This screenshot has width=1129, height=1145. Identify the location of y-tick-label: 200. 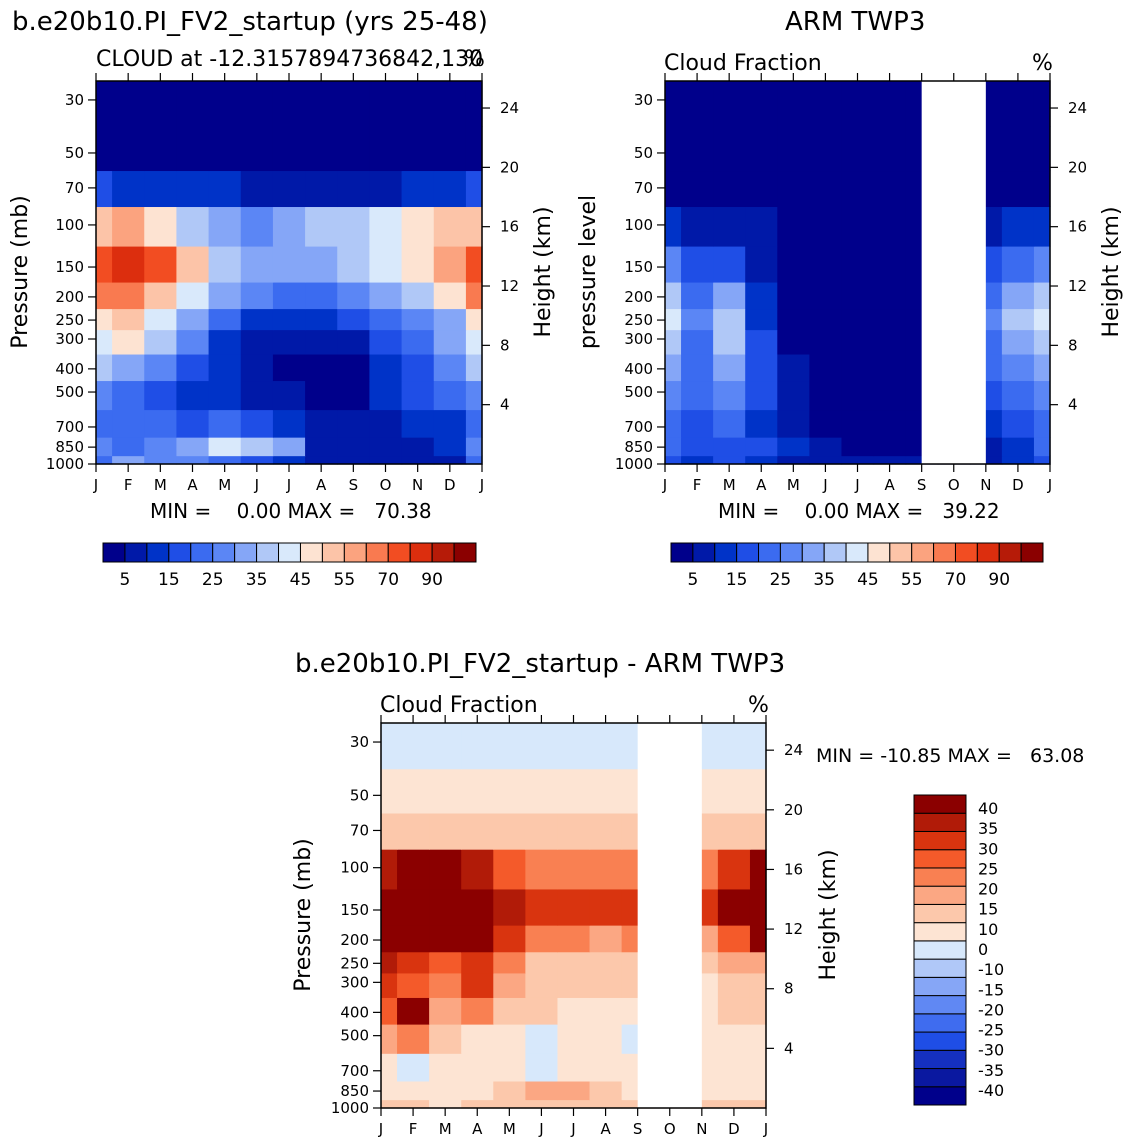
(354, 940).